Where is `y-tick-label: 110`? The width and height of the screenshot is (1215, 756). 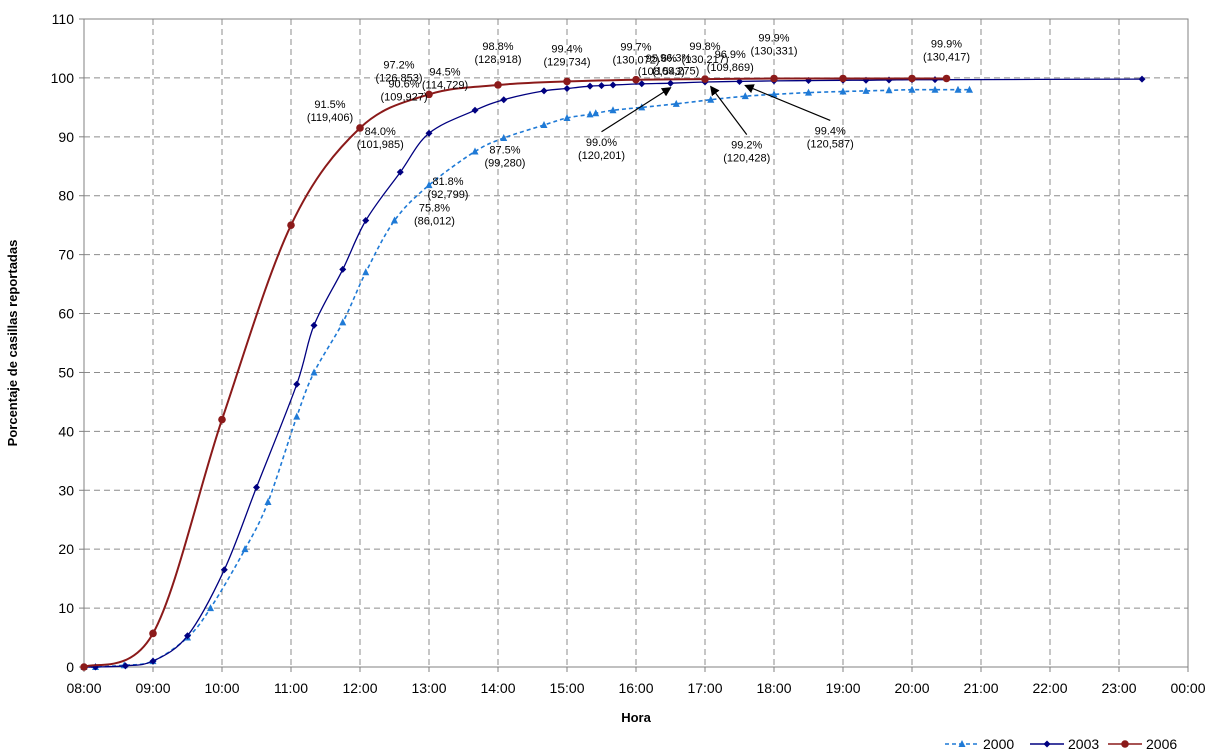
y-tick-label: 110 is located at coordinates (63, 19).